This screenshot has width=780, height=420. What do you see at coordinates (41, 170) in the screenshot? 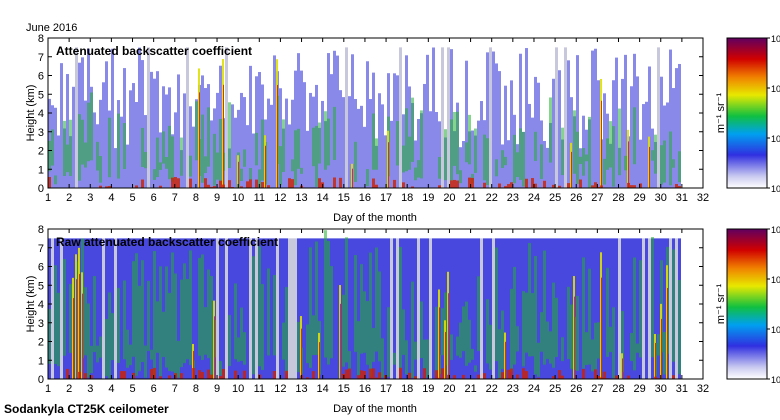
I see `y-tick-label: 1` at bounding box center [41, 170].